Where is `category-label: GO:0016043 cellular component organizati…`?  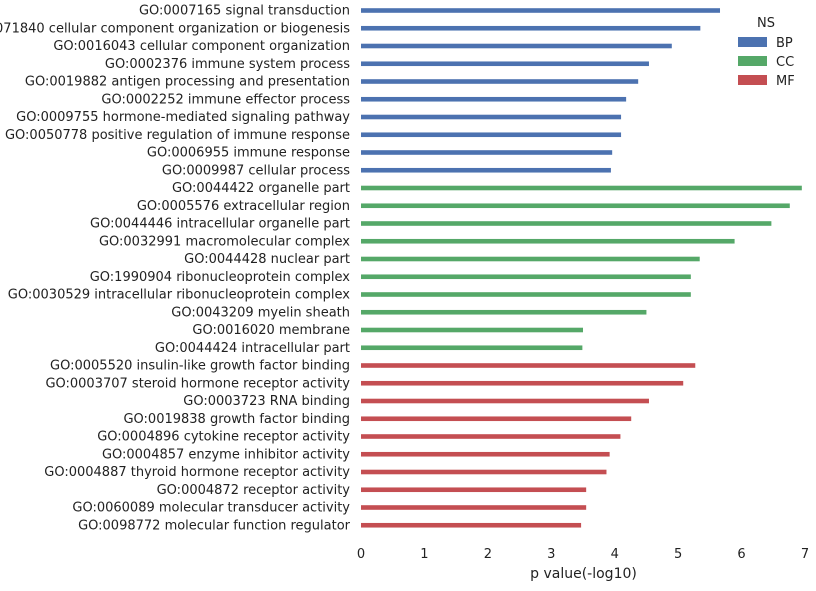
category-label: GO:0016043 cellular component organizati… is located at coordinates (201, 46).